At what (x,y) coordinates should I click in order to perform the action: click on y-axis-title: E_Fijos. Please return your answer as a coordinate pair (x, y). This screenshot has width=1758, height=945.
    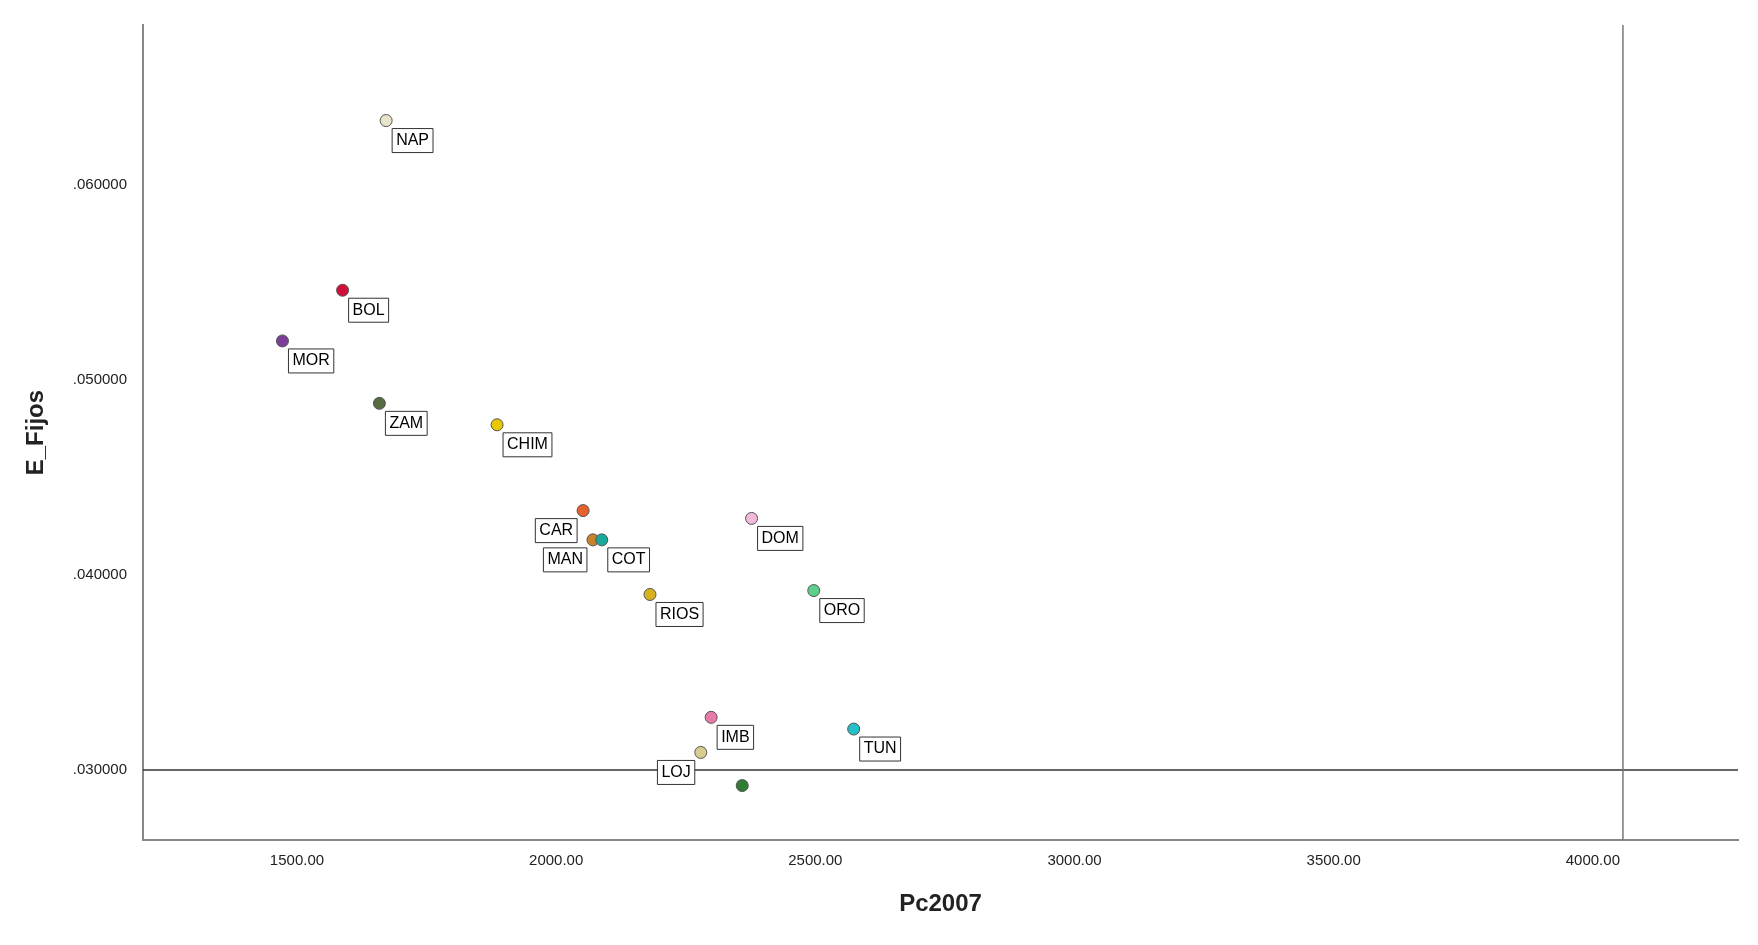
    Looking at the image, I should click on (35, 432).